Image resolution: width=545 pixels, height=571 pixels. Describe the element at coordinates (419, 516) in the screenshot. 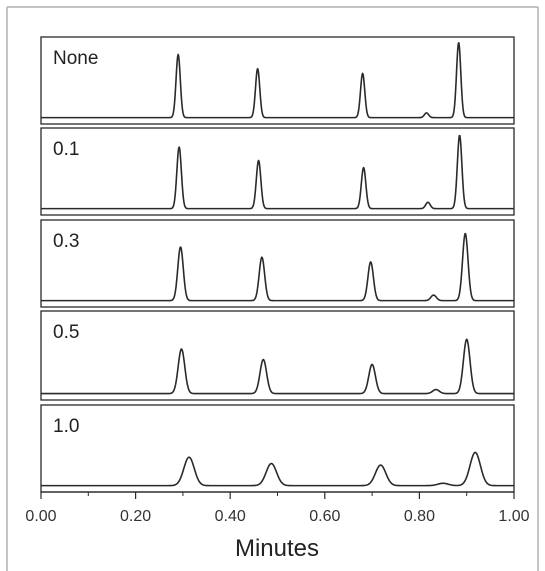

I see `x-tick-label: 0.80` at that location.